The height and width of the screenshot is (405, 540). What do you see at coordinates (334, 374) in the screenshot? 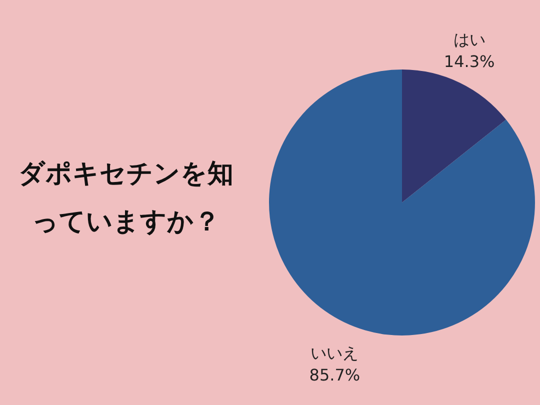
I see `data-label: 85.7%` at bounding box center [334, 374].